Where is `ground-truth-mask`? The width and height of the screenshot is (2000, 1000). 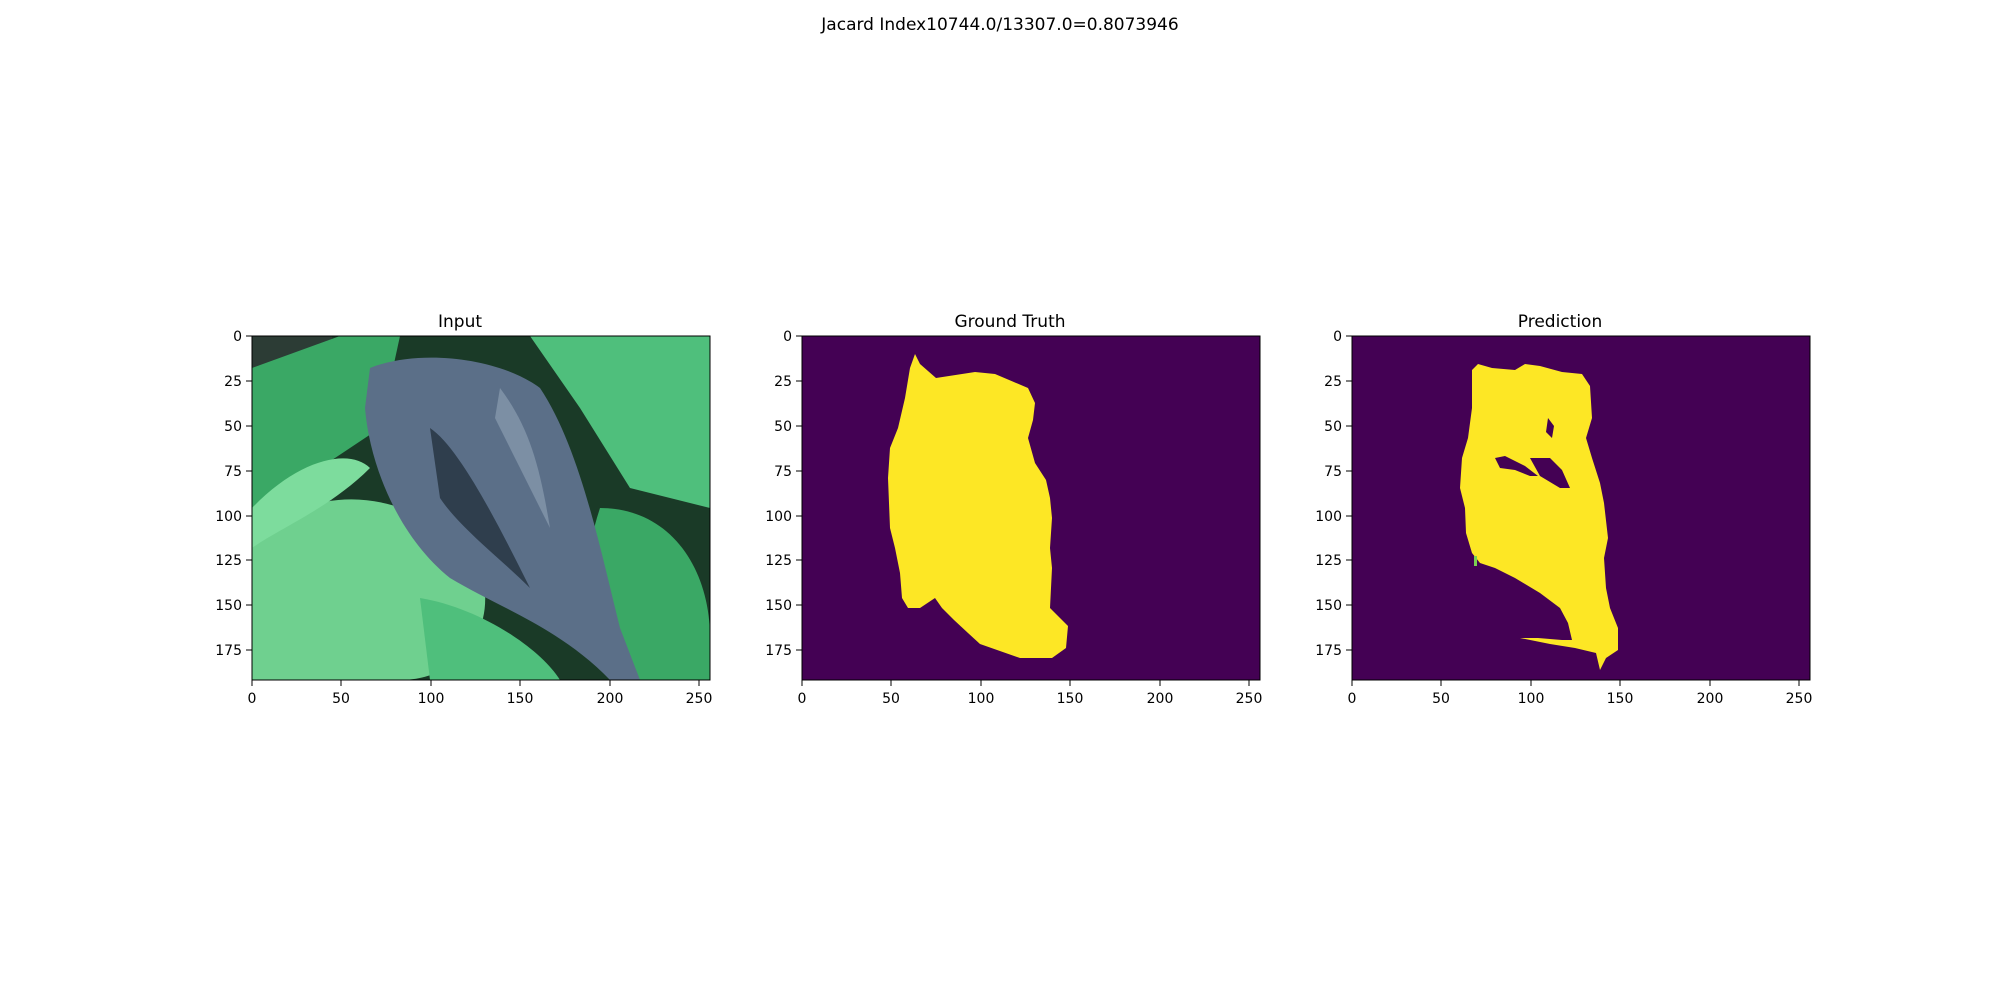 ground-truth-mask is located at coordinates (978, 506).